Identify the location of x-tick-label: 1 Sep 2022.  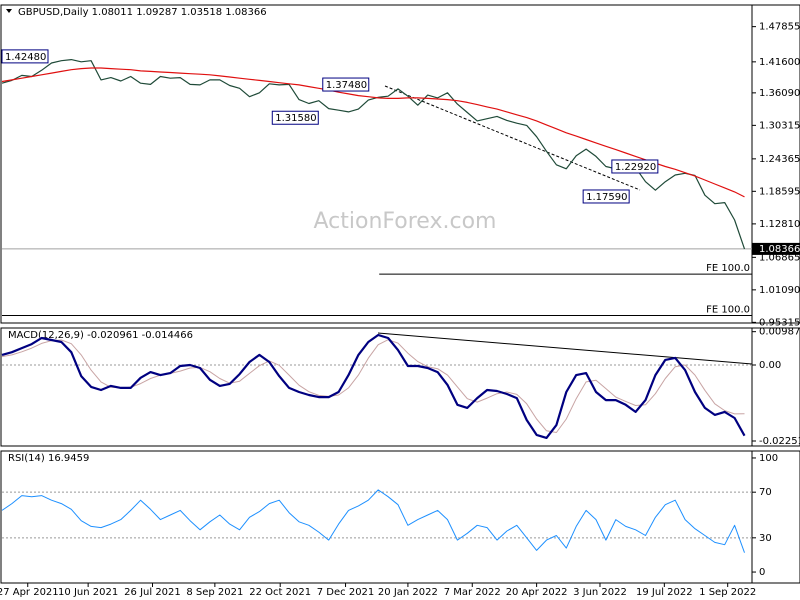
(727, 592).